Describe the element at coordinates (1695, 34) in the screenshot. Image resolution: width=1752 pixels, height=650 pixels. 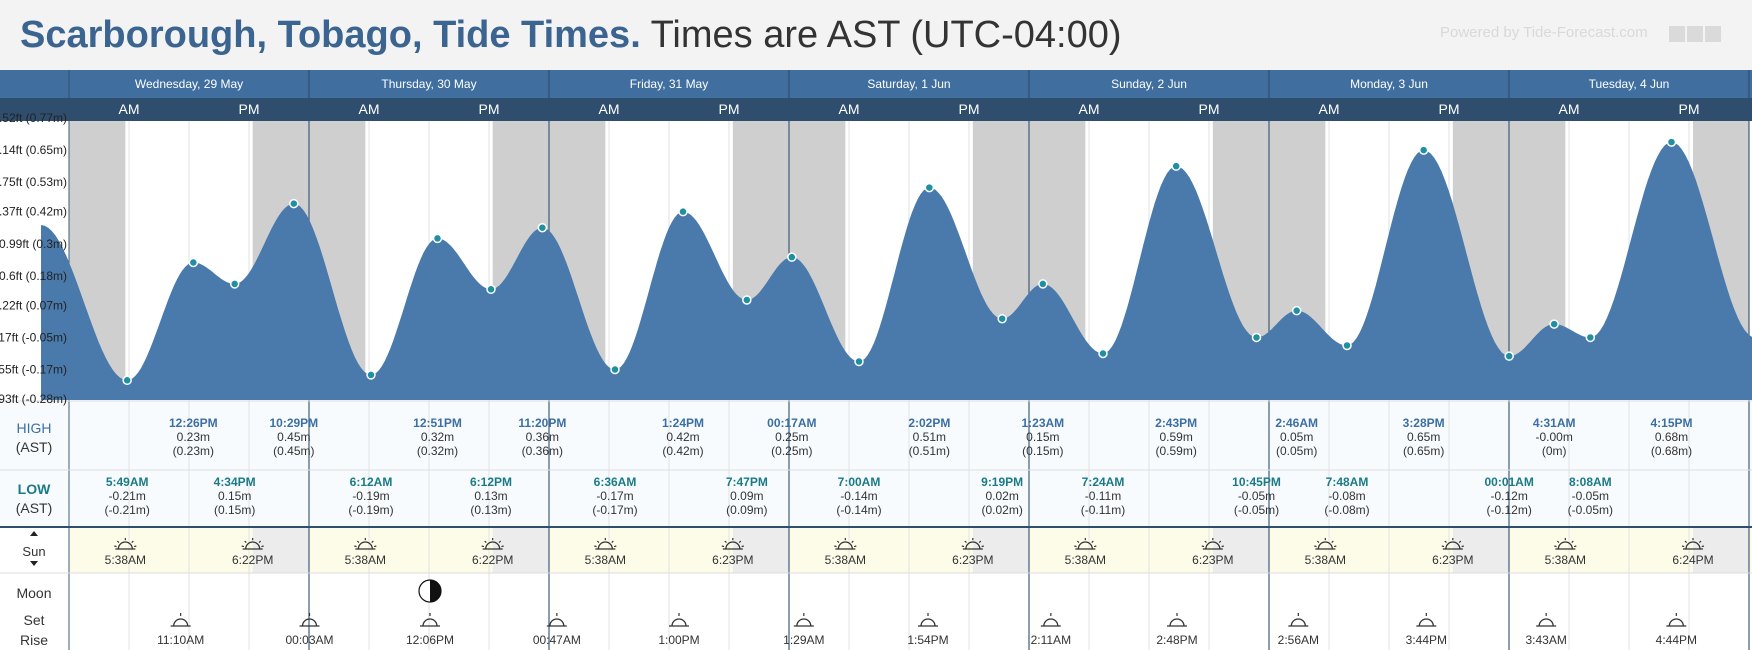
I see `share-icon` at that location.